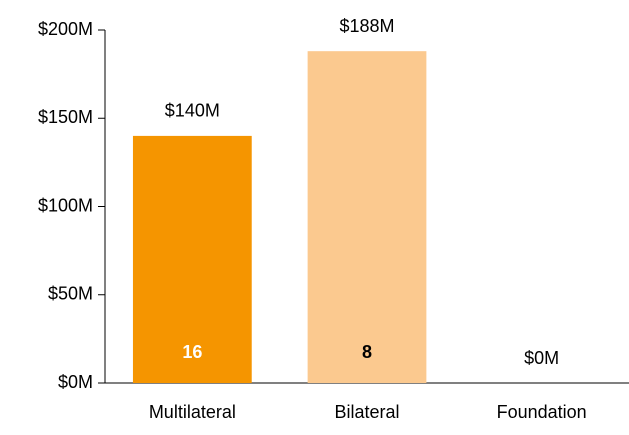 This screenshot has height=435, width=629. I want to click on x-tick-label: Multilateral, so click(192, 412).